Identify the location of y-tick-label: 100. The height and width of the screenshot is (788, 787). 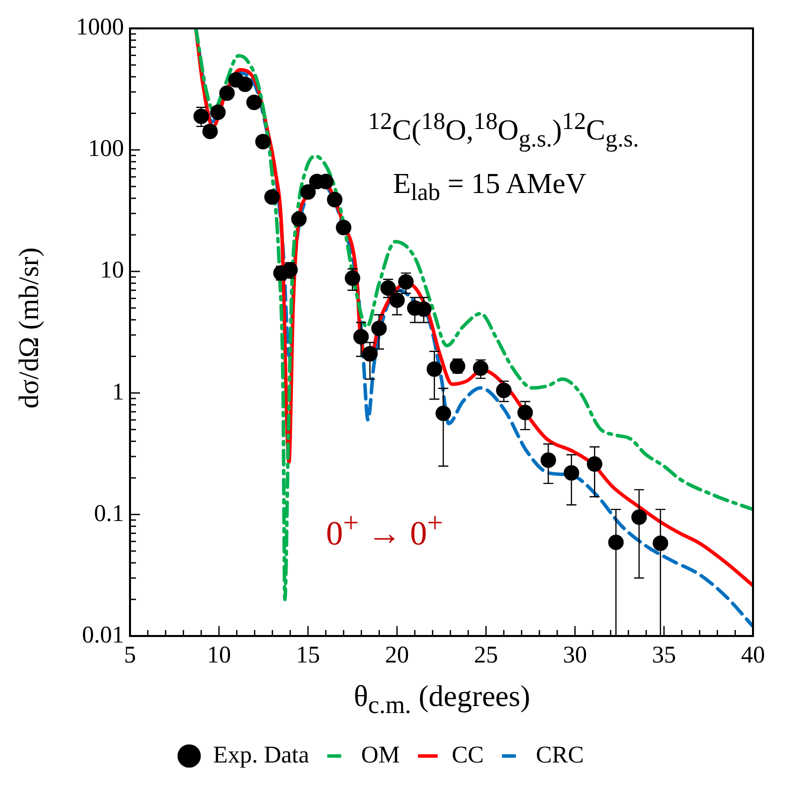
(106, 149).